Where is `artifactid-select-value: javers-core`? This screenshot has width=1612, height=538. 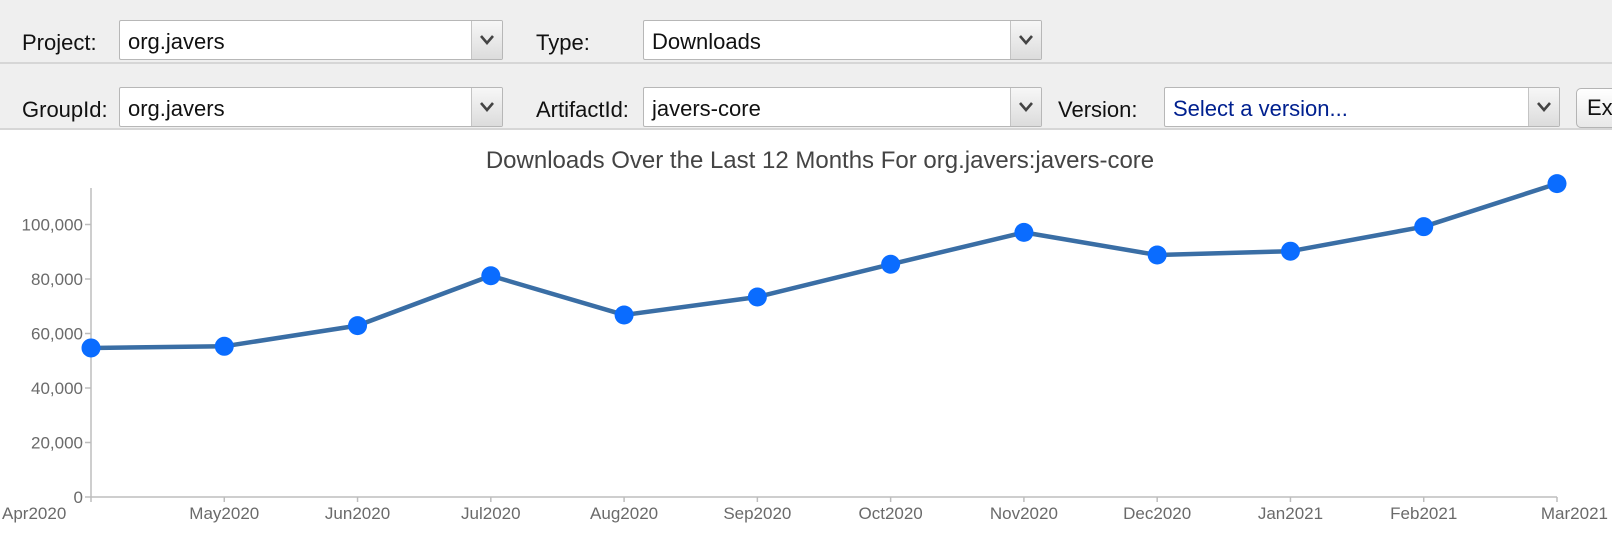
artifactid-select-value: javers-core is located at coordinates (706, 108).